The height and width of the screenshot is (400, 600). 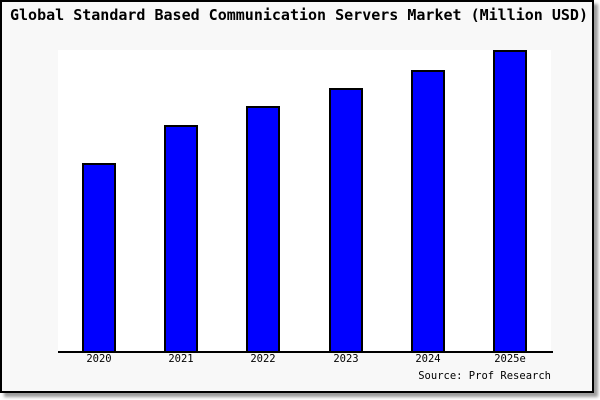 What do you see at coordinates (484, 376) in the screenshot?
I see `source-label: Source: Prof Research` at bounding box center [484, 376].